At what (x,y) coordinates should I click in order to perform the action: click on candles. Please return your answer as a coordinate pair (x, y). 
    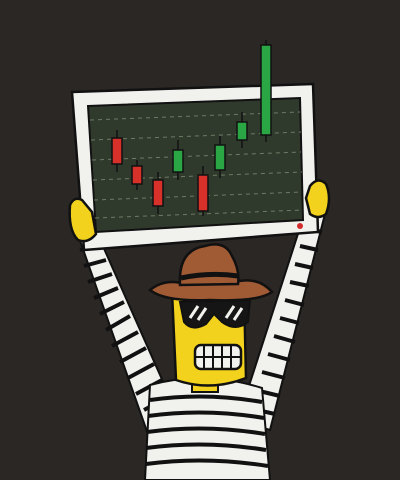
    Looking at the image, I should click on (191, 128).